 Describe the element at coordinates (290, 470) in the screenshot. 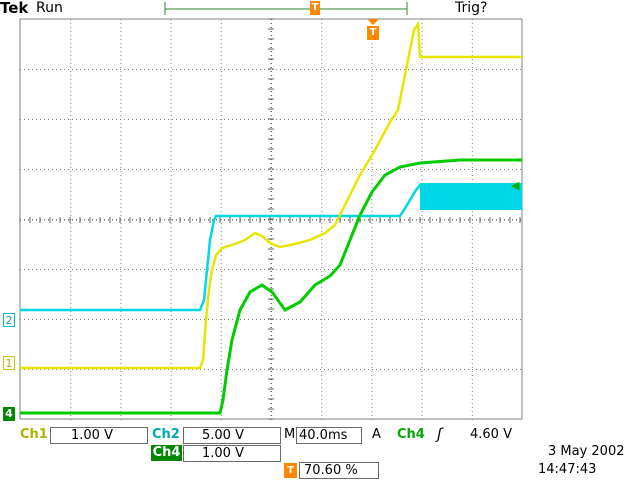

I see `trigger-position-percent-icon: T` at that location.